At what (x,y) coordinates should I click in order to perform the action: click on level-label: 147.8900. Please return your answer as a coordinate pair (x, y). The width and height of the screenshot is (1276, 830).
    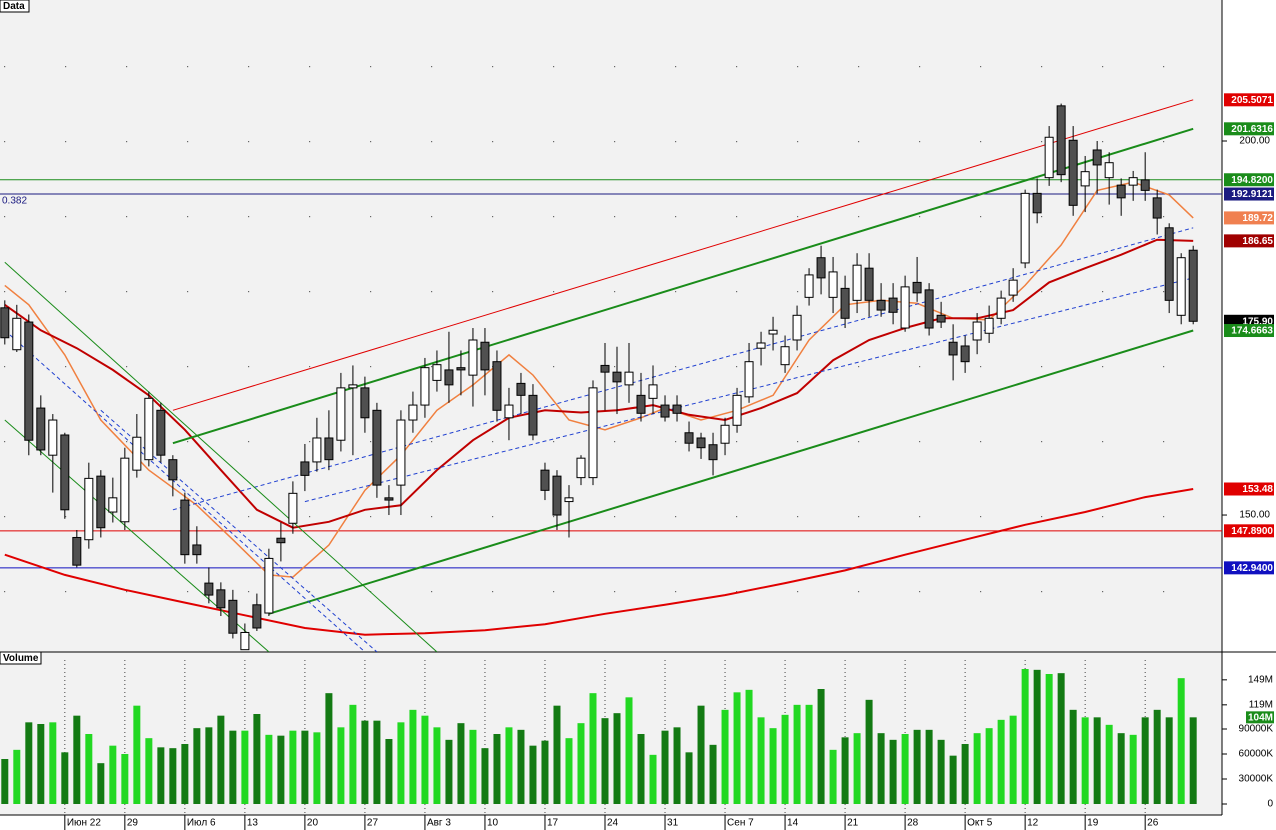
    Looking at the image, I should click on (1252, 531).